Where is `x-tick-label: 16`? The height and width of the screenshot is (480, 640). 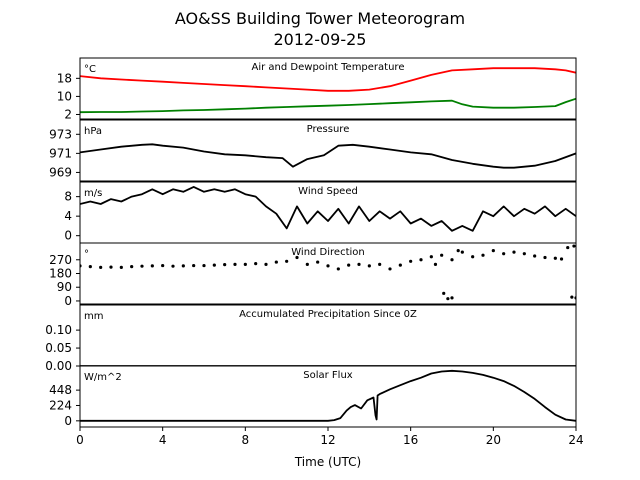
x-tick-label: 16 is located at coordinates (410, 440).